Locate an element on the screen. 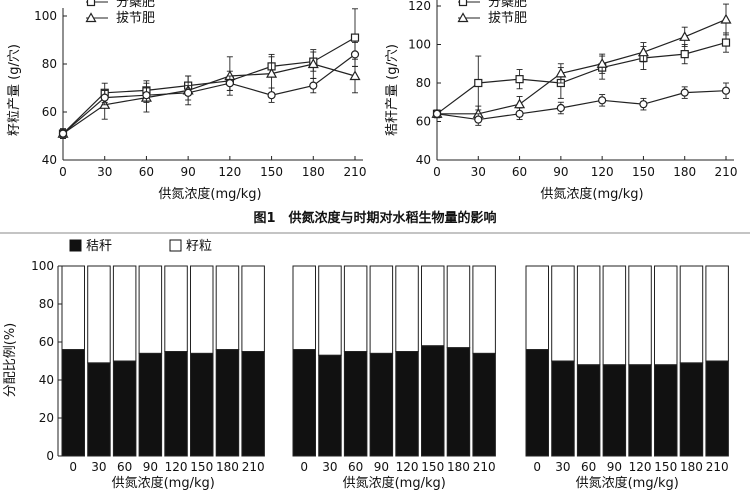 This screenshot has height=500, width=750. allocation-group-3-xtick-label-3: 90 is located at coordinates (614, 467).